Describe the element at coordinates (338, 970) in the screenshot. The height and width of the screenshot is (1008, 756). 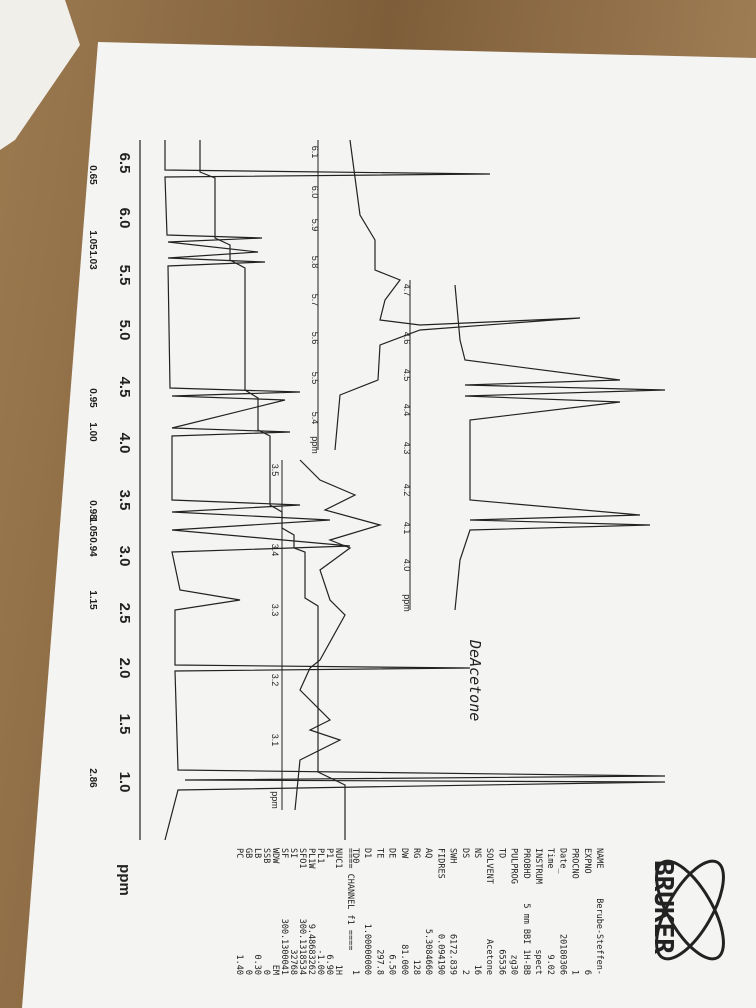
I see `parameter-value: 1H` at that location.